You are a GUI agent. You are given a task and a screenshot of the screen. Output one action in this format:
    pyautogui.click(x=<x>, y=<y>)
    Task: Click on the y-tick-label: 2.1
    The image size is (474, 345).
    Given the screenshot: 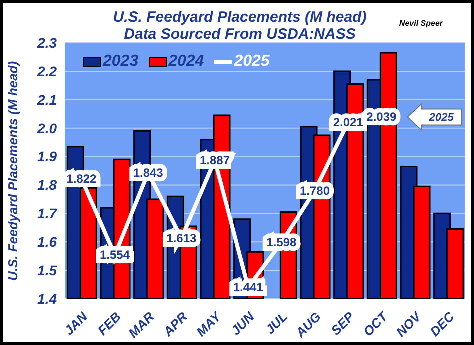 What is the action you would take?
    pyautogui.click(x=47, y=100)
    